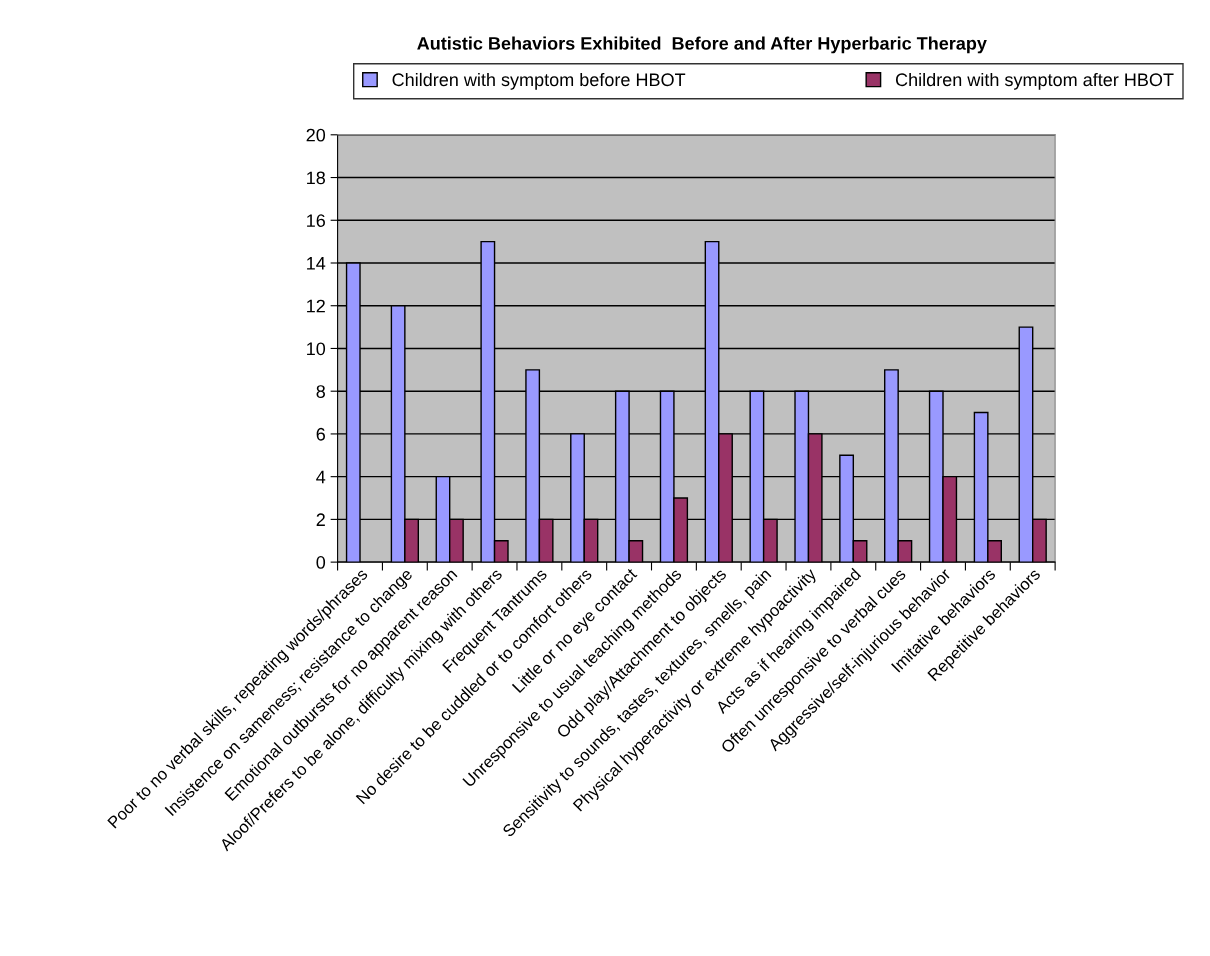  What do you see at coordinates (320, 519) in the screenshot?
I see `y-tick-label: 2` at bounding box center [320, 519].